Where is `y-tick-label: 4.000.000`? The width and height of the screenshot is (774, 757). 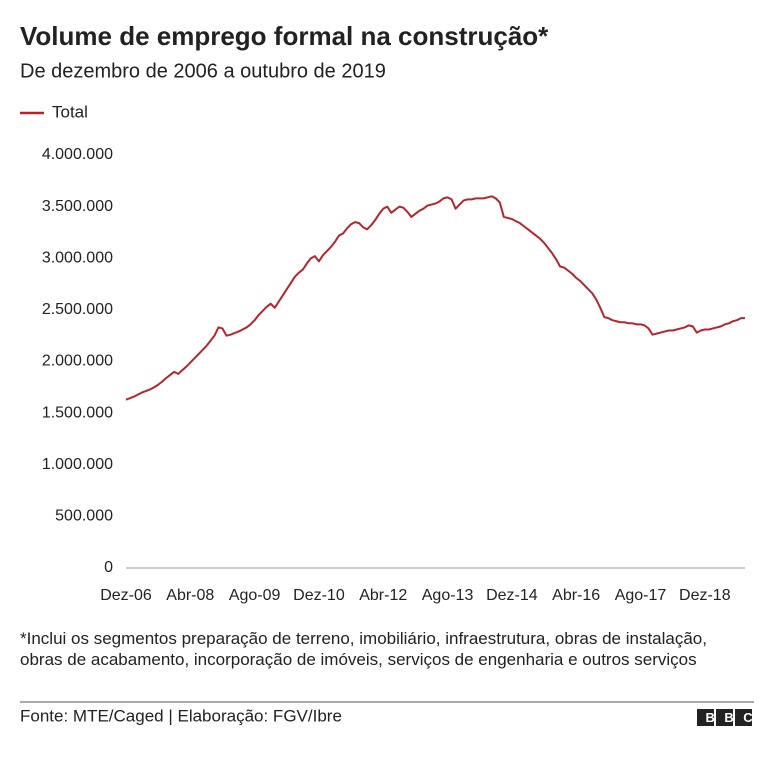
y-tick-label: 4.000.000 is located at coordinates (77, 154).